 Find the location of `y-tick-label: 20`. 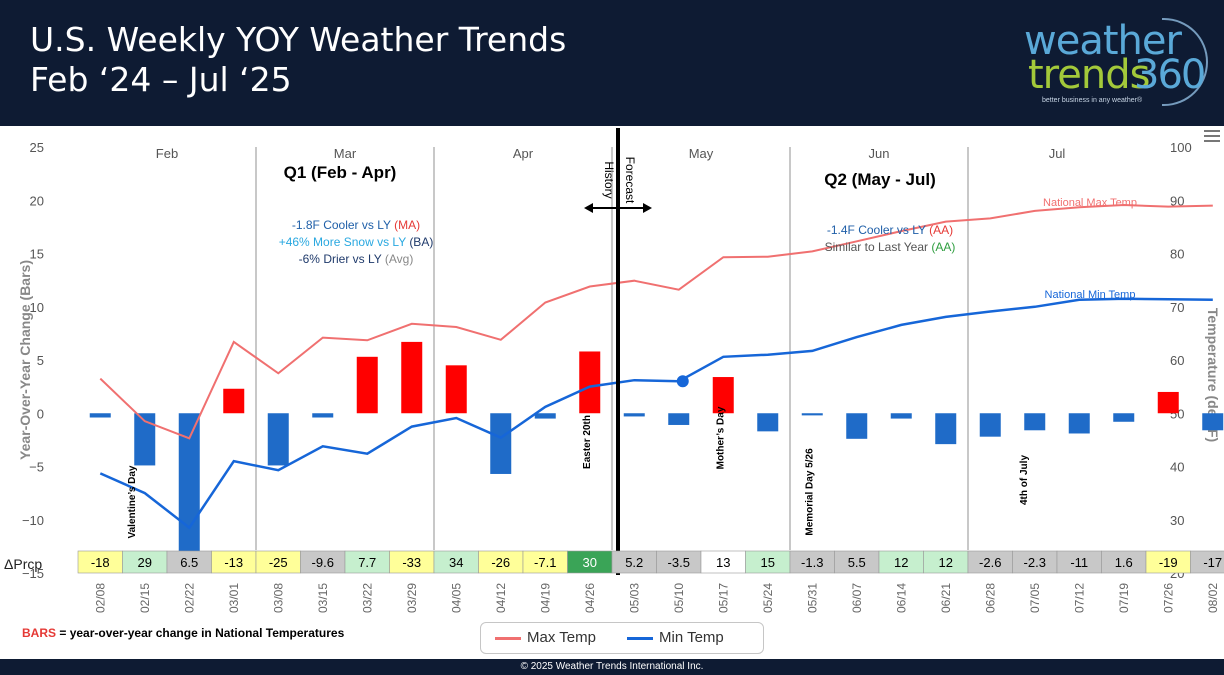

y-tick-label: 20 is located at coordinates (37, 200).